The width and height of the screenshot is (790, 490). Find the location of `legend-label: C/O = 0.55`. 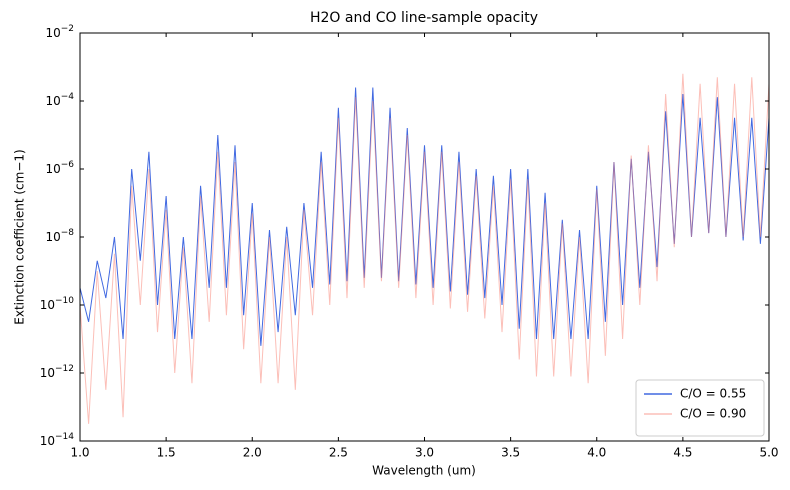

legend-label: C/O = 0.55 is located at coordinates (713, 394).